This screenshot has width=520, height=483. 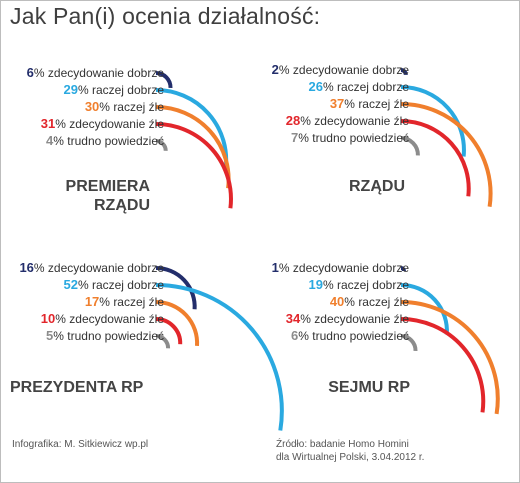 What do you see at coordinates (383, 302) in the screenshot?
I see `category-sejmu-2: raczej źle` at bounding box center [383, 302].